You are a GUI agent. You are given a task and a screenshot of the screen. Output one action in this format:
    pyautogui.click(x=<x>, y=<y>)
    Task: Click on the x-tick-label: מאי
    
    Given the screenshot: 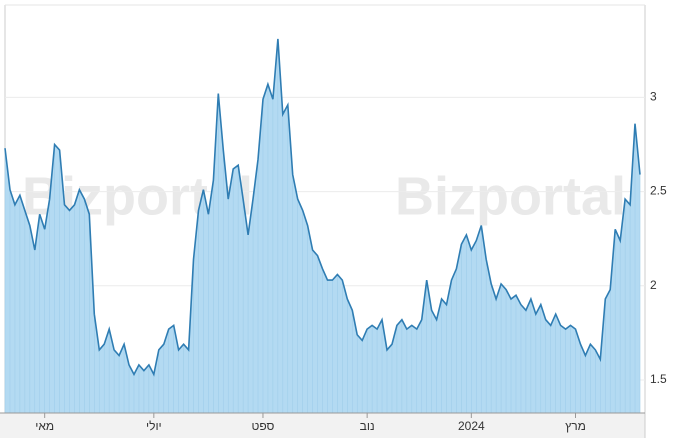 What is the action you would take?
    pyautogui.click(x=44, y=426)
    